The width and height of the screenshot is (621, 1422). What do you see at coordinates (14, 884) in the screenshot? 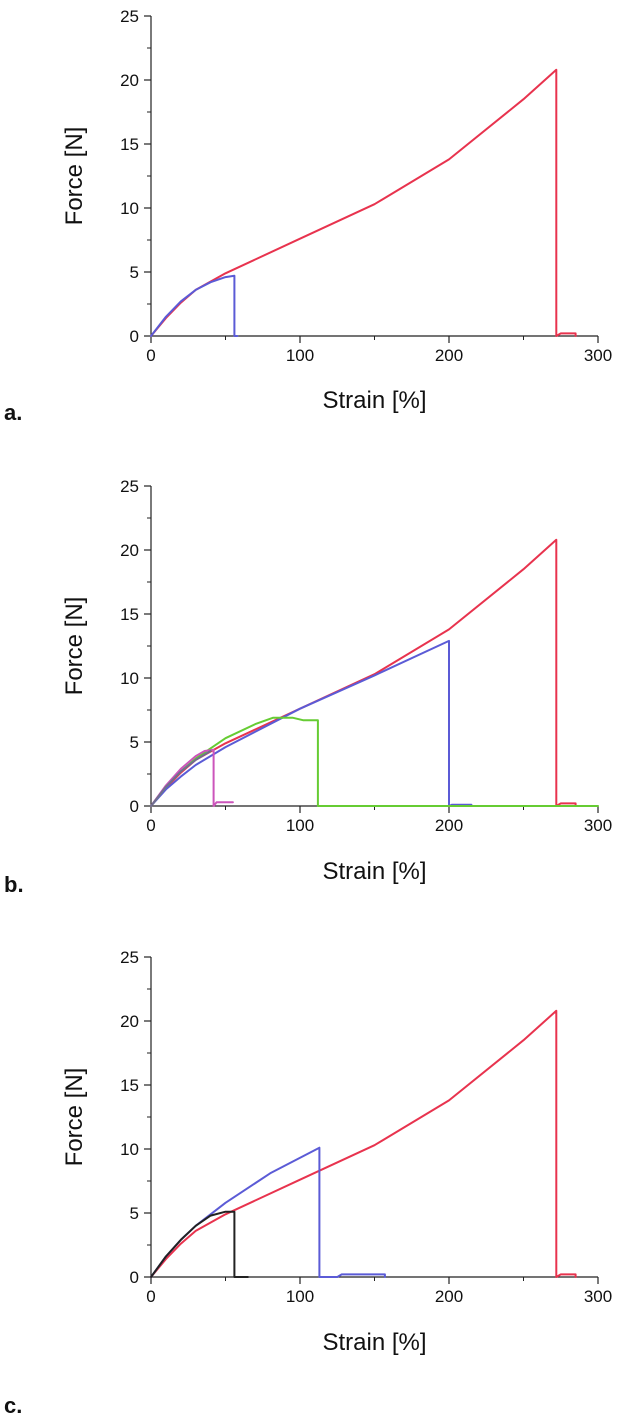
I see `panel-label: b.` at bounding box center [14, 884].